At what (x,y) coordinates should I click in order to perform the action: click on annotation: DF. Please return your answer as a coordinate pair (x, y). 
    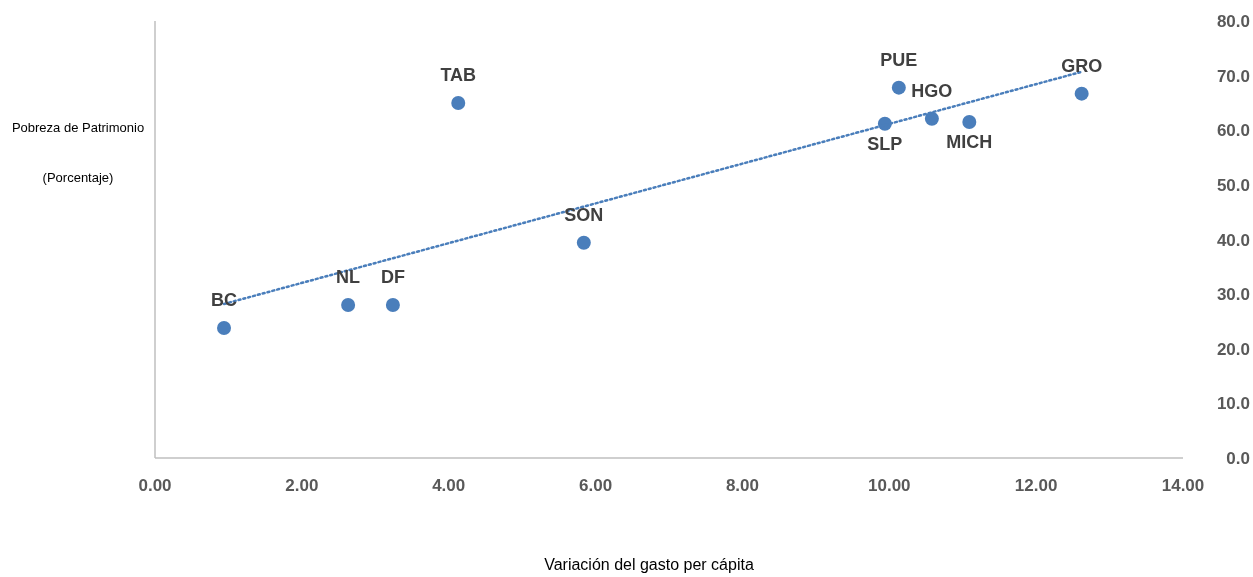
    Looking at the image, I should click on (392, 277).